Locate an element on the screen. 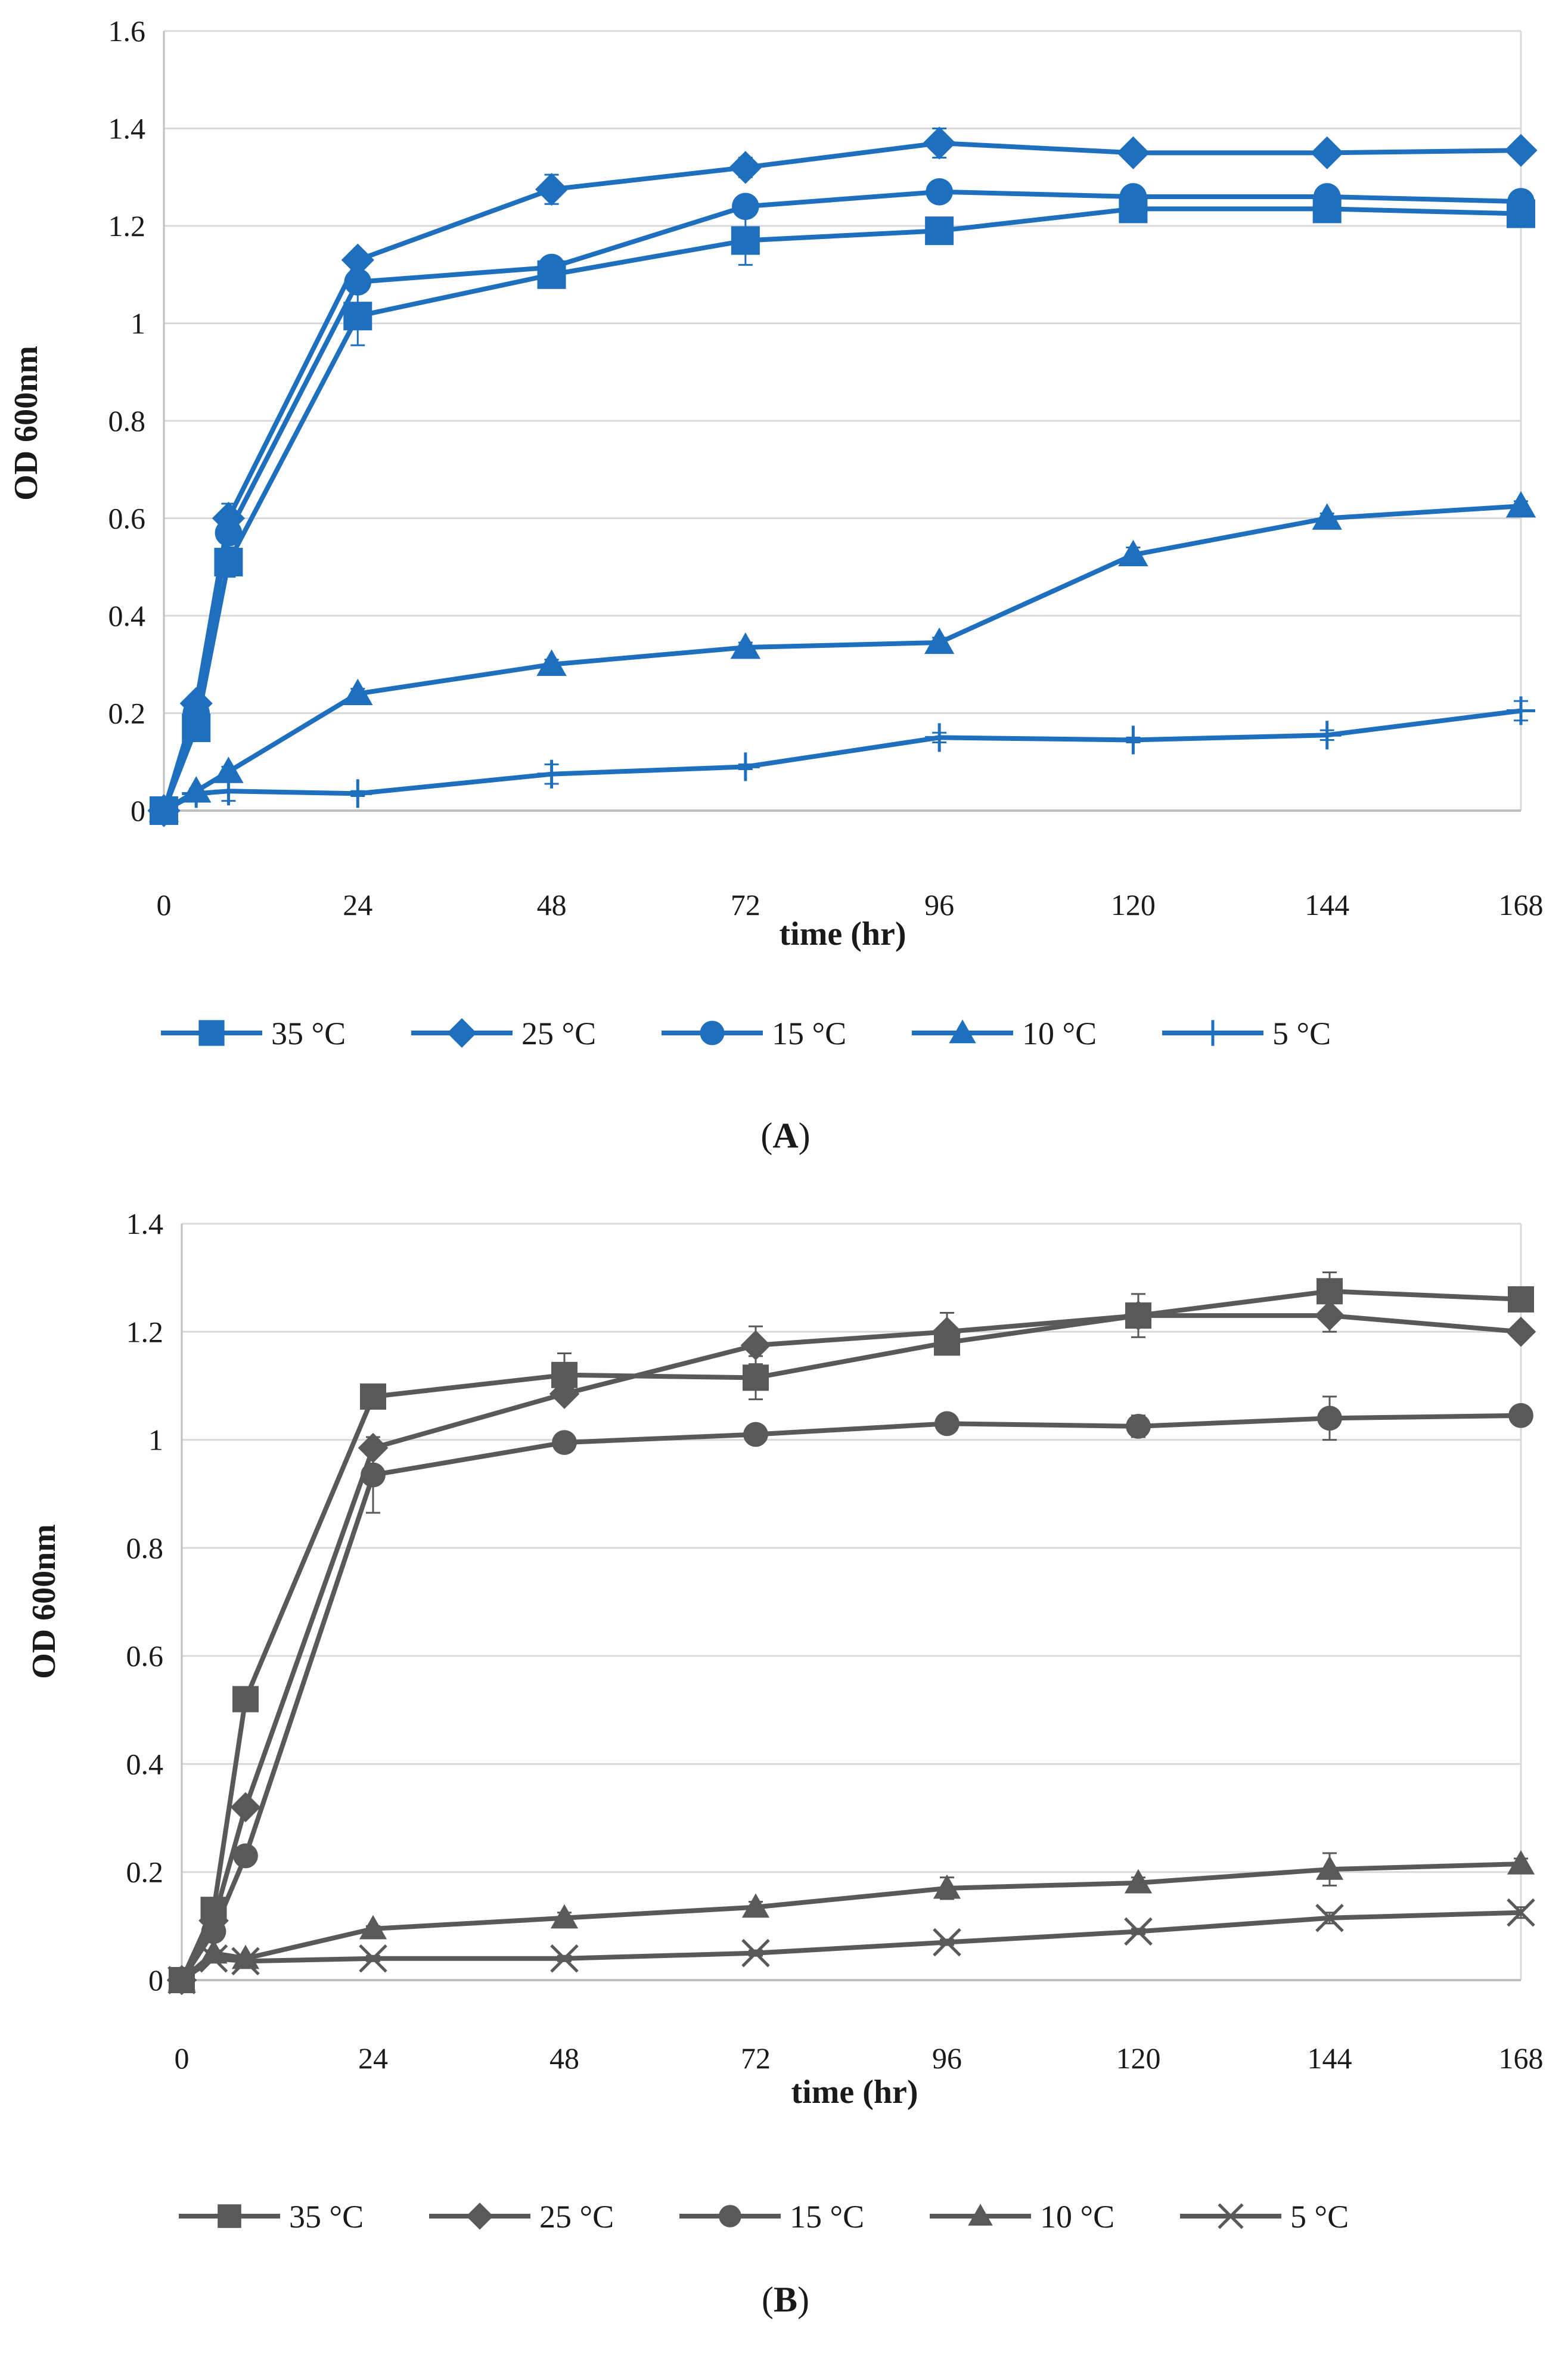 The width and height of the screenshot is (1568, 2358). panel-b-y-tick-label: 0.2 is located at coordinates (145, 1873).